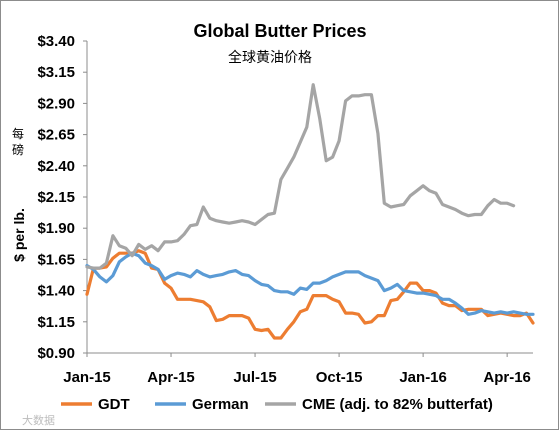  What do you see at coordinates (277, 404) in the screenshot?
I see `legend: GDT German CME (adj. to 82% butterfat)` at bounding box center [277, 404].